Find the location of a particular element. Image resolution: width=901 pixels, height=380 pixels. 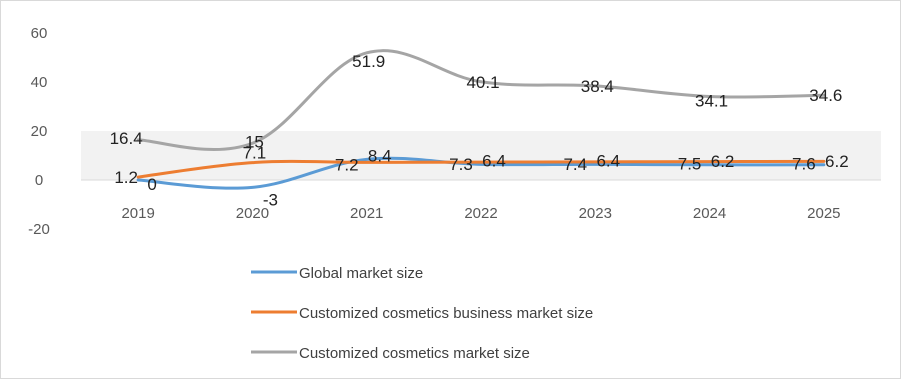

x-tick-label: 2022 is located at coordinates (480, 213).